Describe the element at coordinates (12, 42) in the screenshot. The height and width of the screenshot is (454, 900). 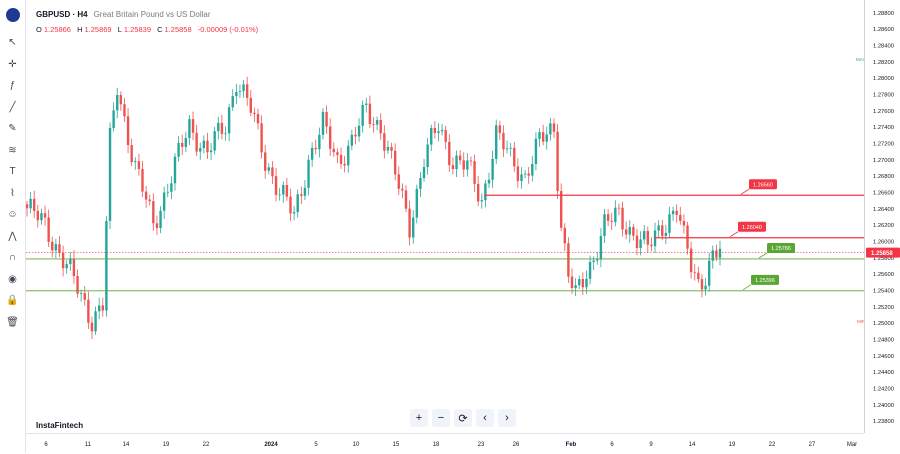
I see `cursor-icon: ↖` at that location.